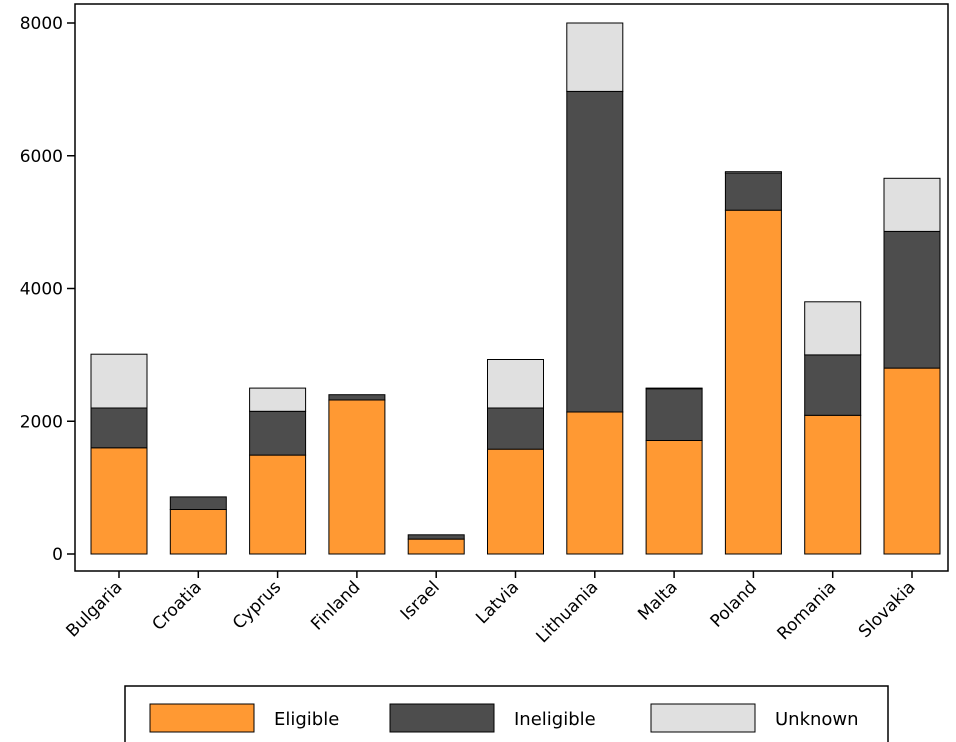  Describe the element at coordinates (833, 484) in the screenshot. I see `bar-romania-eligible` at that location.